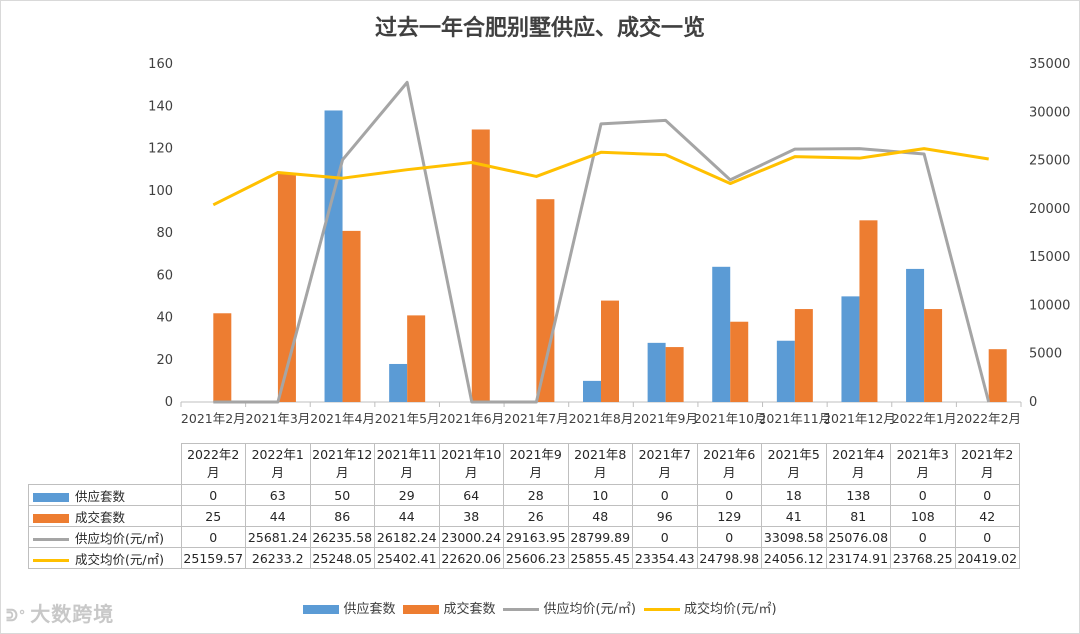 The height and width of the screenshot is (634, 1080). Describe the element at coordinates (794, 495) in the screenshot. I see `table-cell: 18` at that location.